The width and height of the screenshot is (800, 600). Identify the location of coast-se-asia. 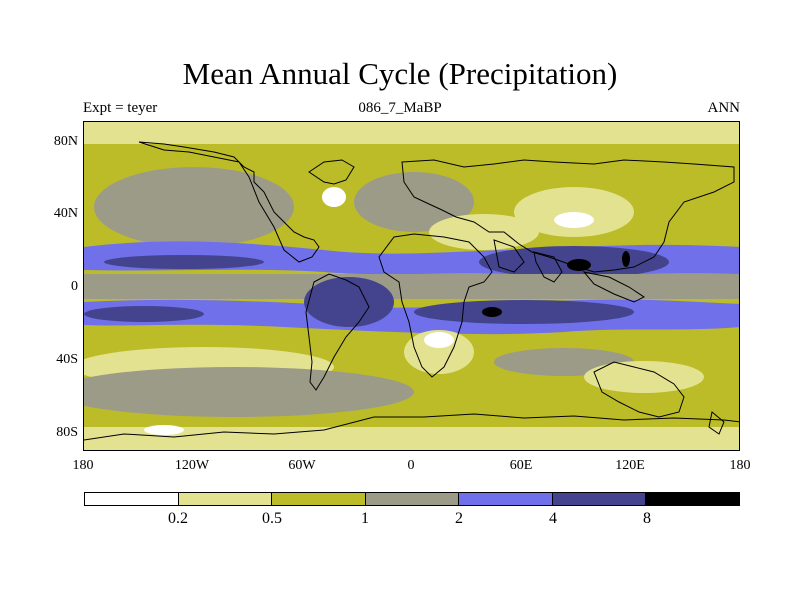
(613, 287).